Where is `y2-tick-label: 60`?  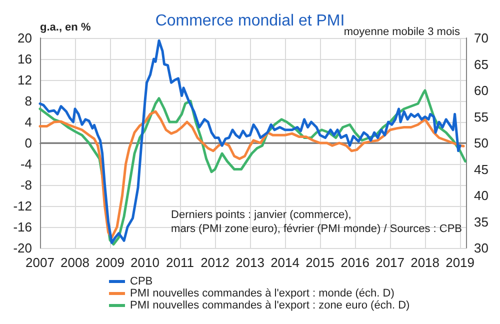
y2-tick-label: 60 is located at coordinates (481, 90).